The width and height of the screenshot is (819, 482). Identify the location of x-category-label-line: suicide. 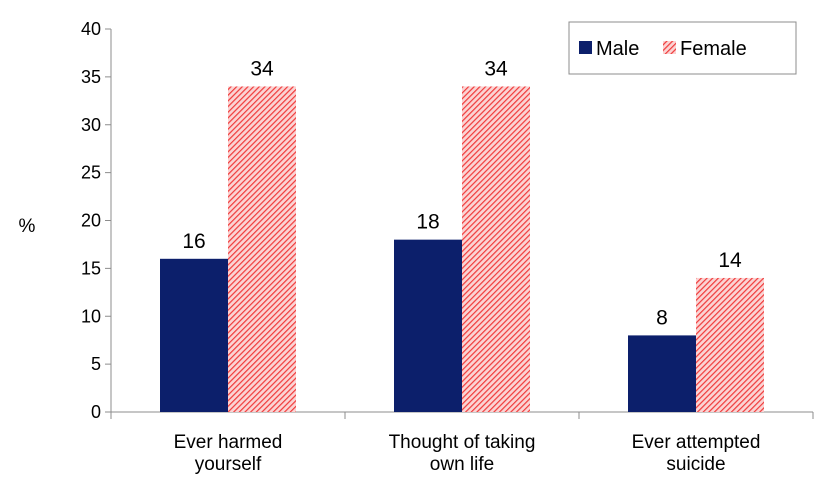
(695, 464).